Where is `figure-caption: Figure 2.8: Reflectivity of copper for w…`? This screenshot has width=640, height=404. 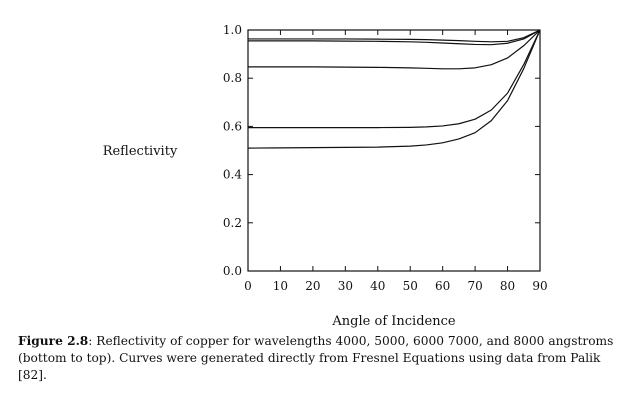
figure-caption: Figure 2.8: Reflectivity of copper for w… is located at coordinates (324, 358).